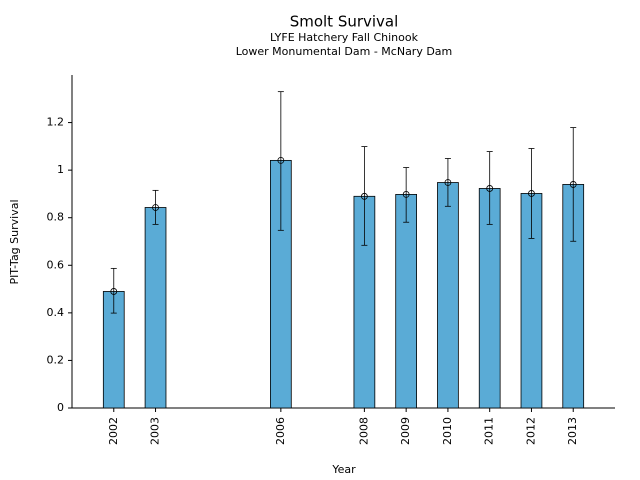  I want to click on x-axis-label: Year, so click(343, 469).